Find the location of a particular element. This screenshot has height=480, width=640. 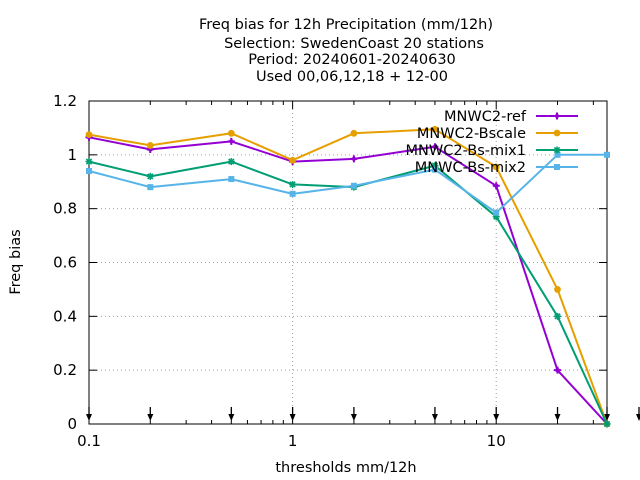

title-line-4: Used 00,06,12,18 + 12-00 is located at coordinates (352, 77).